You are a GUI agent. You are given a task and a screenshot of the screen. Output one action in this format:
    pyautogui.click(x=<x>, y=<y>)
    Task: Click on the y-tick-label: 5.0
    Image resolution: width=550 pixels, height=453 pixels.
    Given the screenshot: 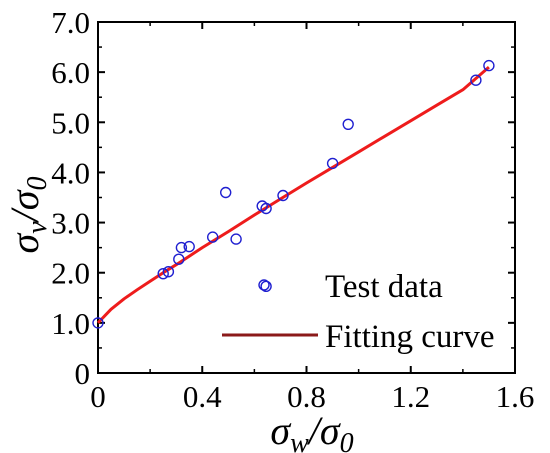 What is the action you would take?
    pyautogui.click(x=70, y=122)
    